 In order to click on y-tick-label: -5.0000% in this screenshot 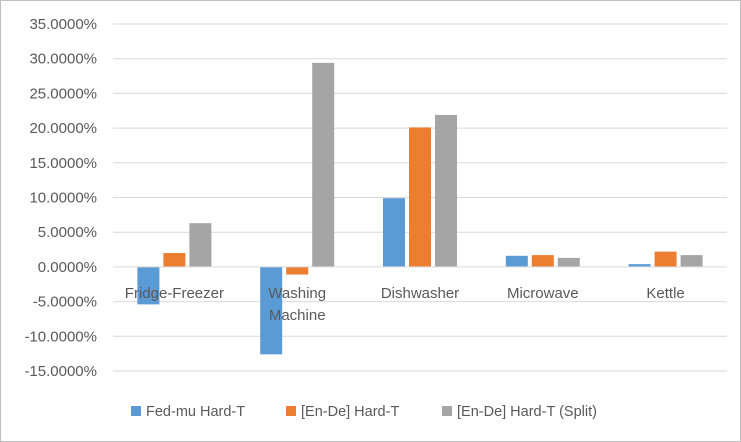, I will do `click(65, 302)`.